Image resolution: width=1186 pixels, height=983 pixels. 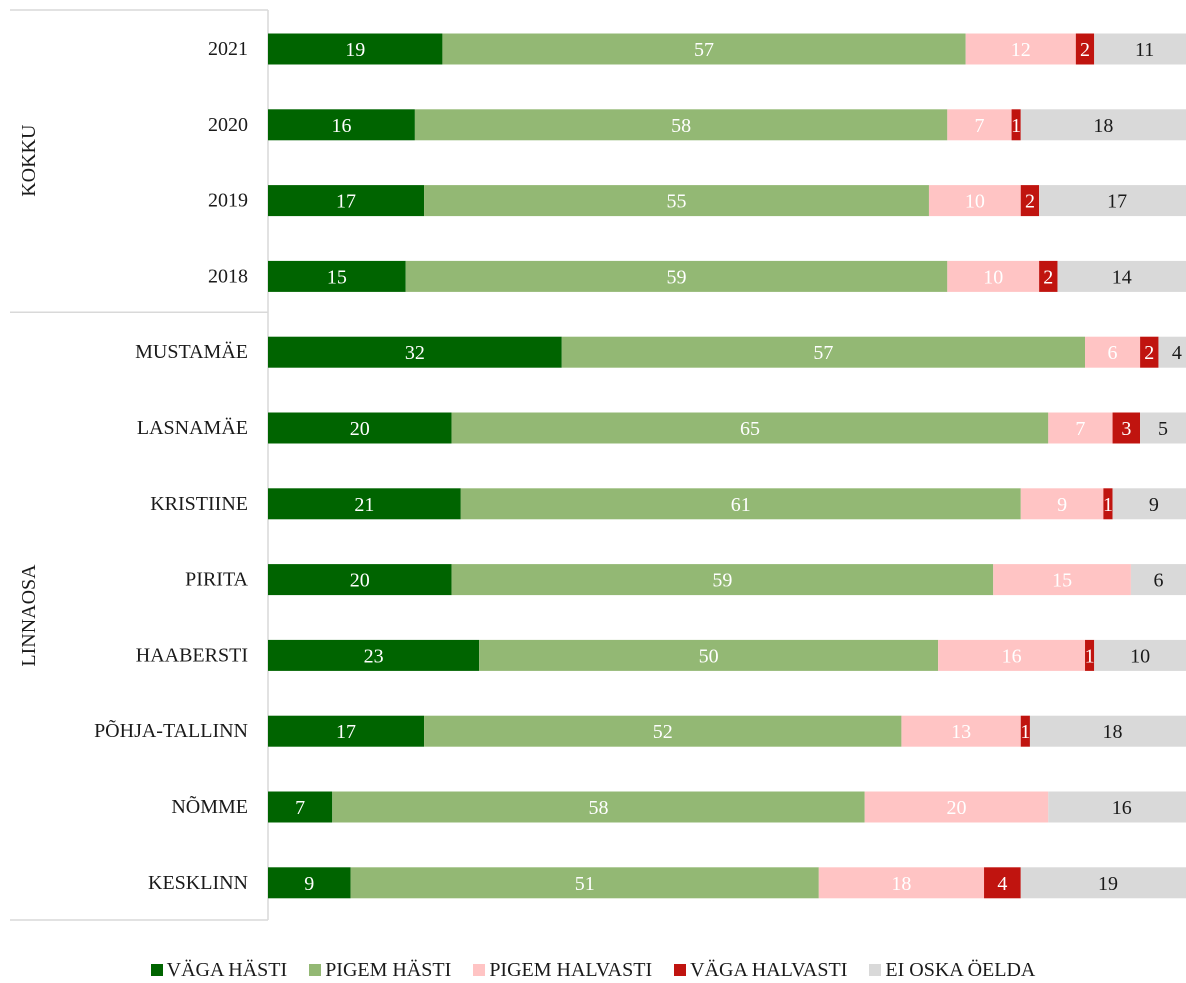 What do you see at coordinates (960, 969) in the screenshot?
I see `legend-label: EI OSKA ÖELDA` at bounding box center [960, 969].